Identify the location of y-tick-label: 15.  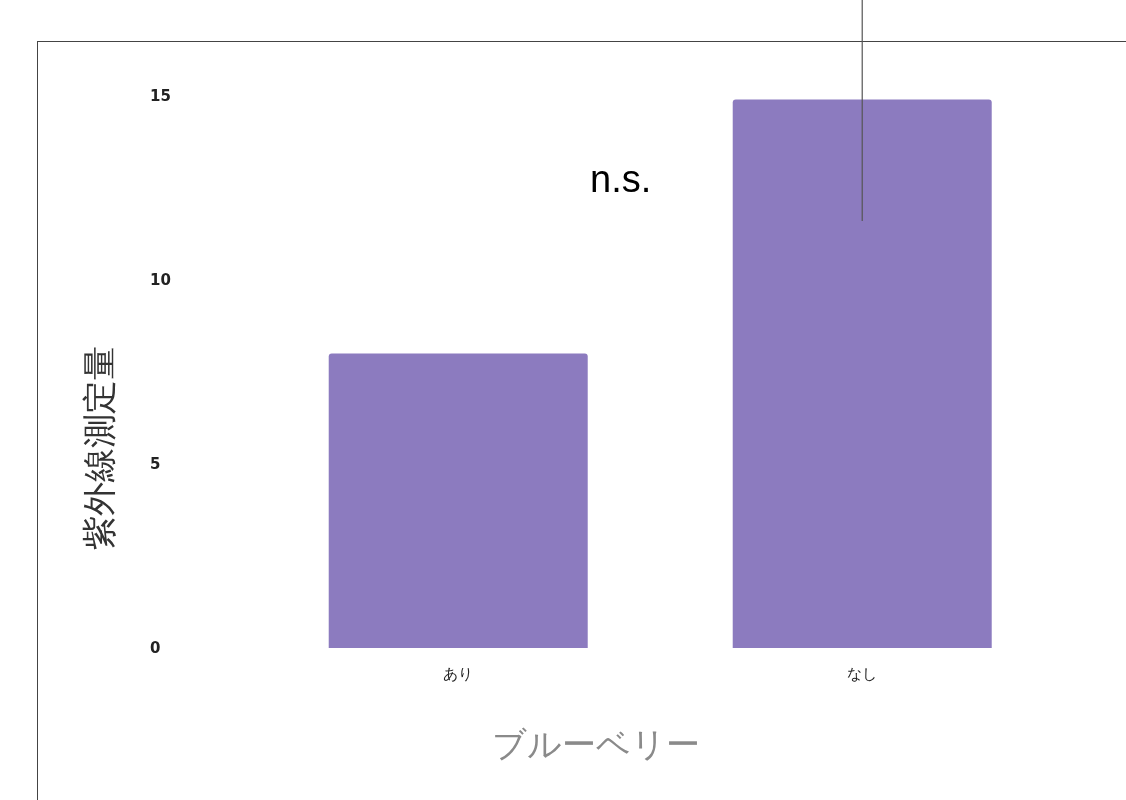
(160, 95).